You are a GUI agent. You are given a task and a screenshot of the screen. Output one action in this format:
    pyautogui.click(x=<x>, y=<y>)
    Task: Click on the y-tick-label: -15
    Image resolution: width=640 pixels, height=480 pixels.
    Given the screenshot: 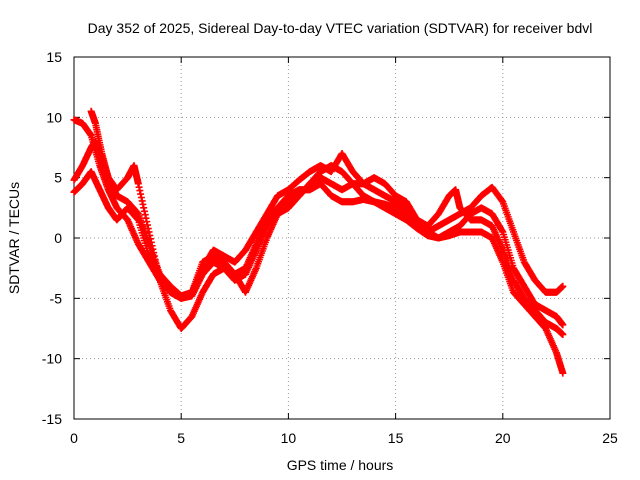 What is the action you would take?
    pyautogui.click(x=52, y=419)
    